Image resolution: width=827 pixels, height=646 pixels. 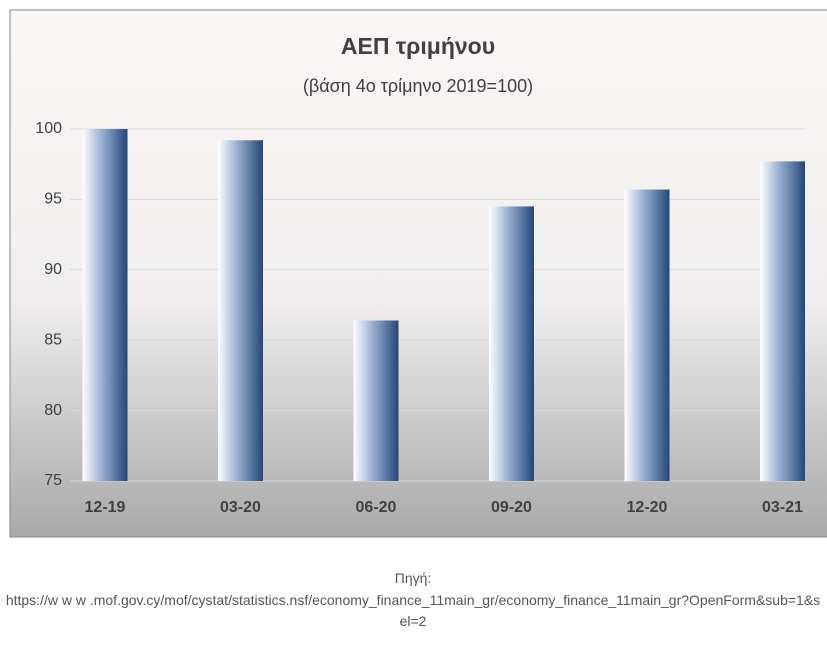 I want to click on y-tick-label: 80, so click(x=53, y=410).